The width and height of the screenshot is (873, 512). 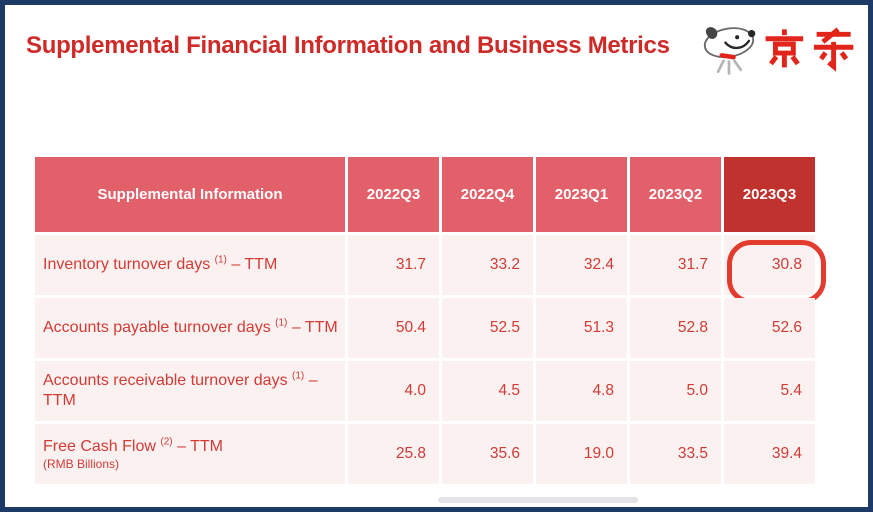 I want to click on jd-mascot-icon, so click(x=729, y=51).